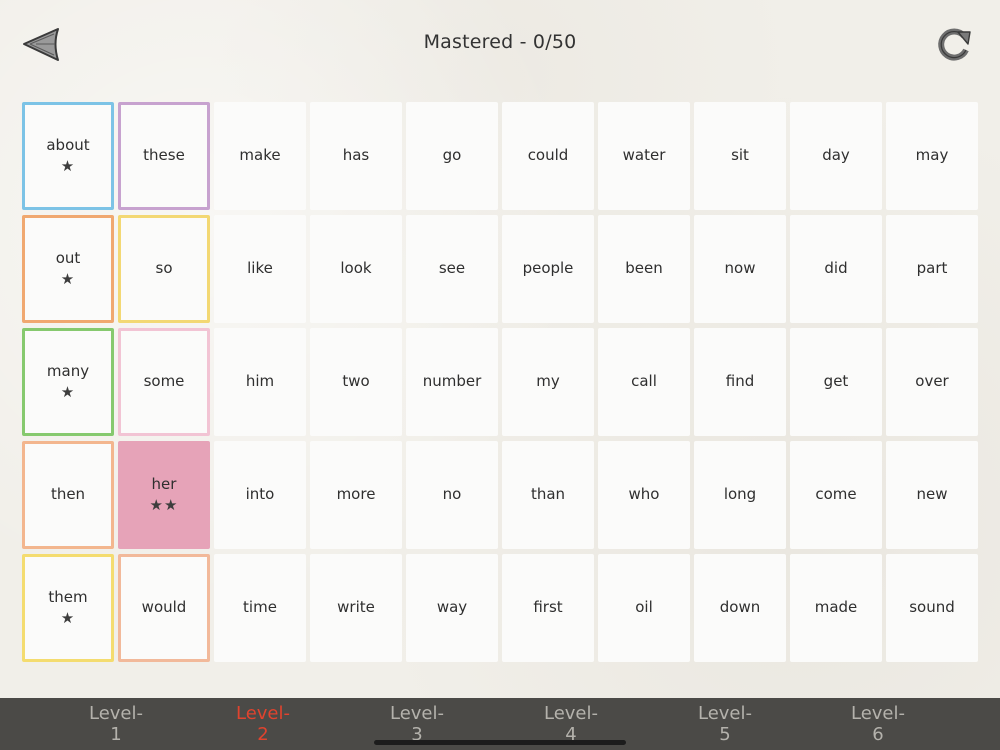  What do you see at coordinates (877, 724) in the screenshot?
I see `level-tab: Level-6` at bounding box center [877, 724].